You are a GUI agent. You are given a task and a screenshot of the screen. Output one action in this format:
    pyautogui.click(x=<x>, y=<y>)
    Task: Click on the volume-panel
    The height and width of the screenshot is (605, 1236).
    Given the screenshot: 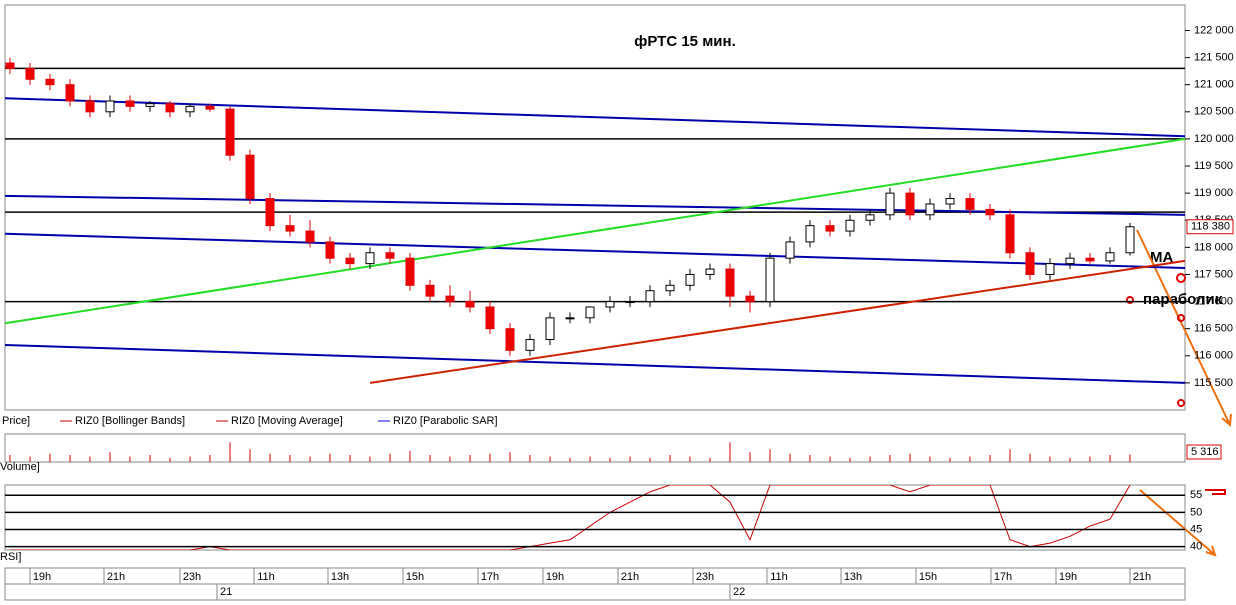 What is the action you would take?
    pyautogui.click(x=595, y=448)
    